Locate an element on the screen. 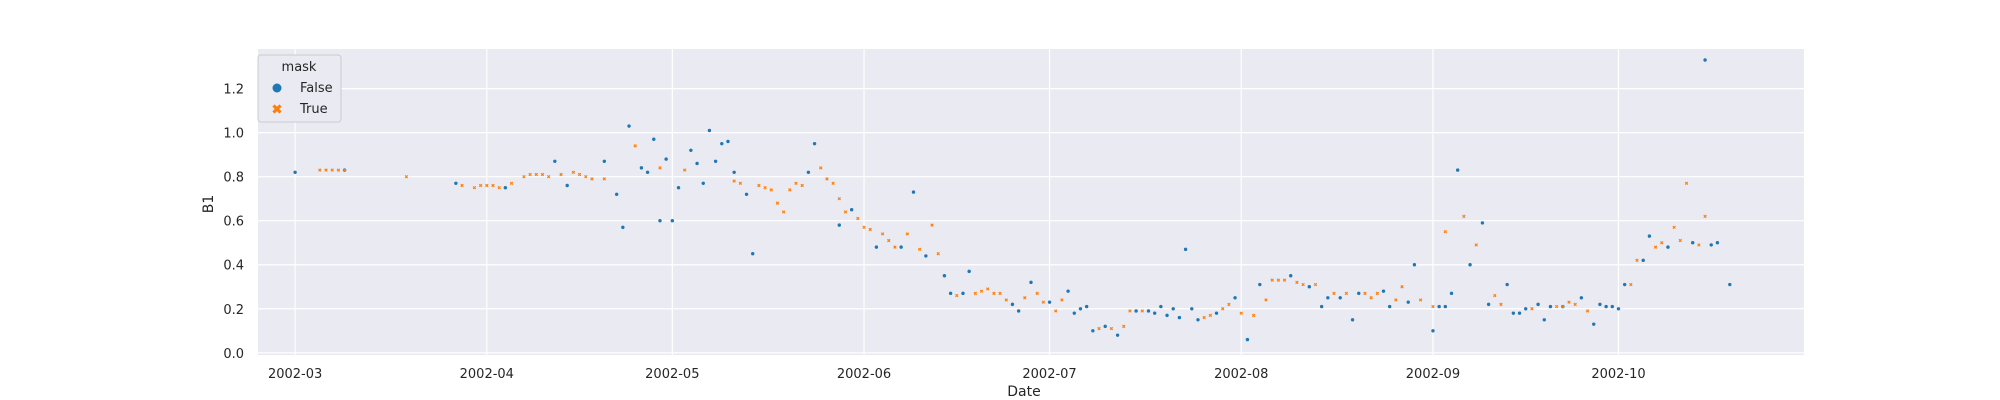  x-tick-label: 2002-04 is located at coordinates (487, 374).